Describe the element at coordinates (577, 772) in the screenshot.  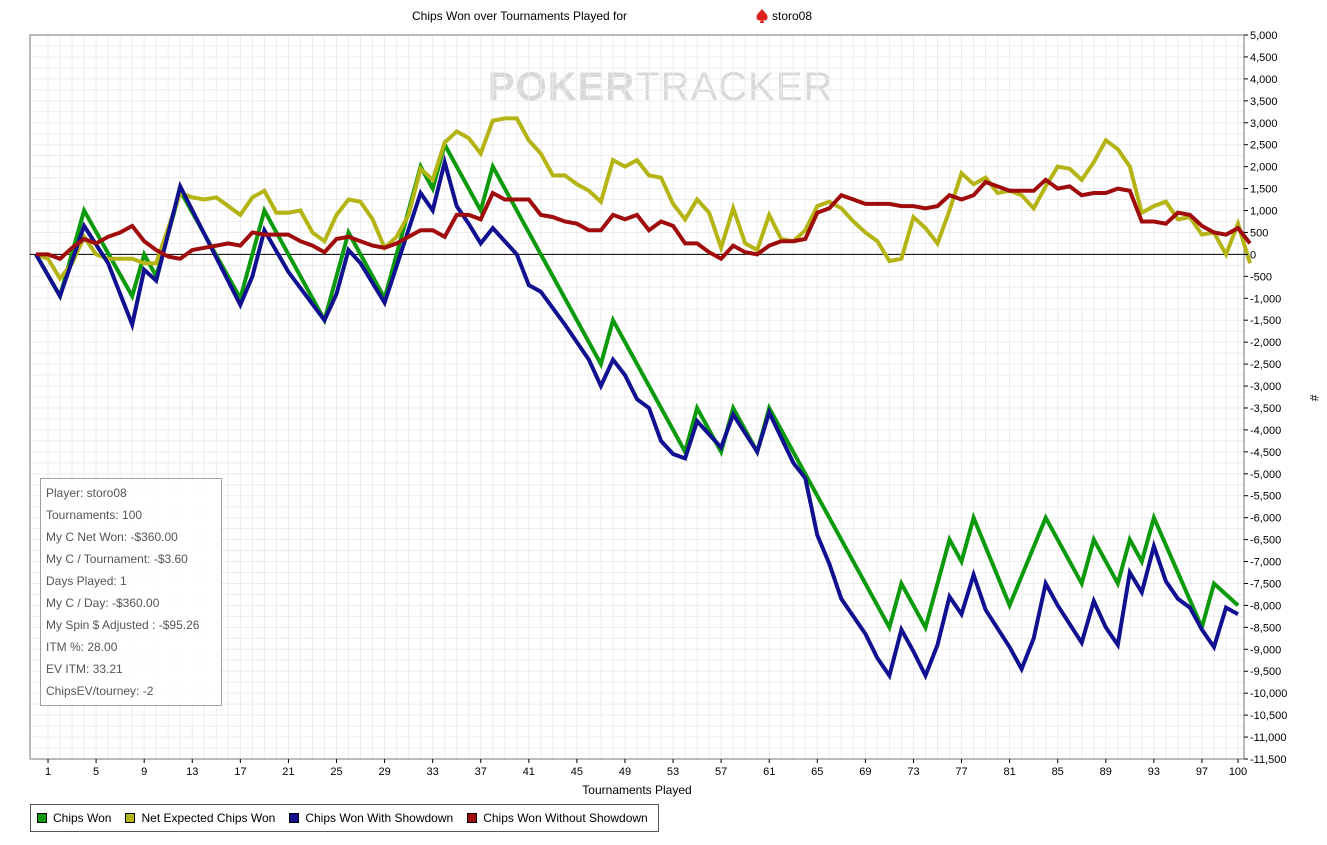
I see `x-tick-label: 45` at that location.